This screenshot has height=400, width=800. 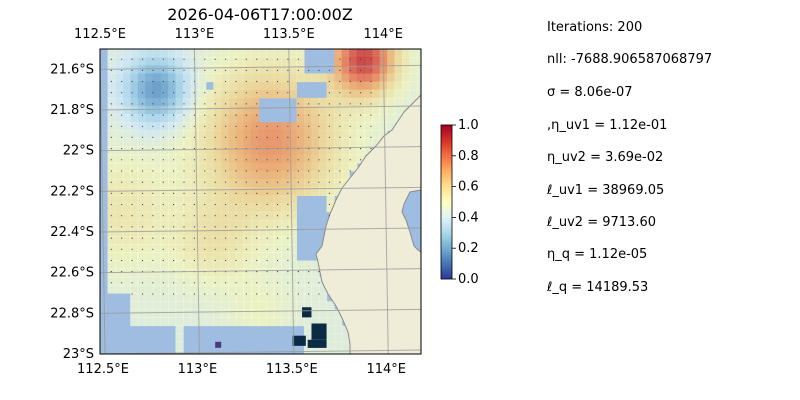 I want to click on dark-cell, so click(x=218, y=344).